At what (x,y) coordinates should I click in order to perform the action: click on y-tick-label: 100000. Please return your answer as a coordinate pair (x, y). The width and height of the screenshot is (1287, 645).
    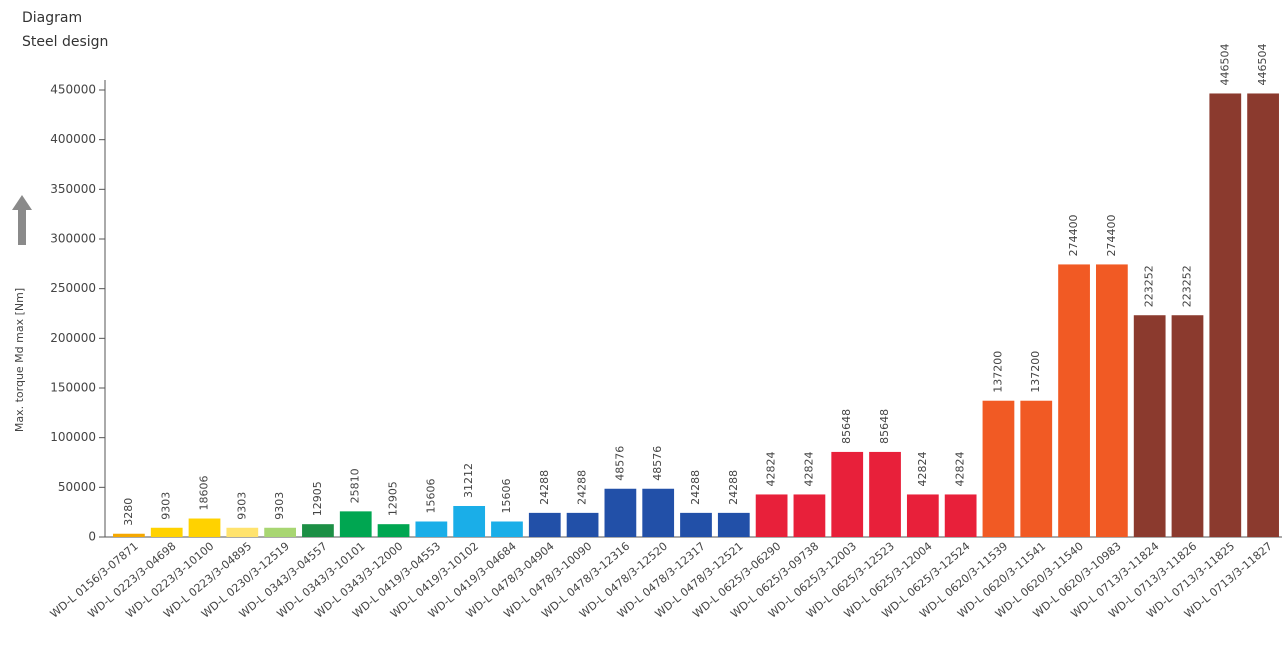
    Looking at the image, I should click on (73, 437).